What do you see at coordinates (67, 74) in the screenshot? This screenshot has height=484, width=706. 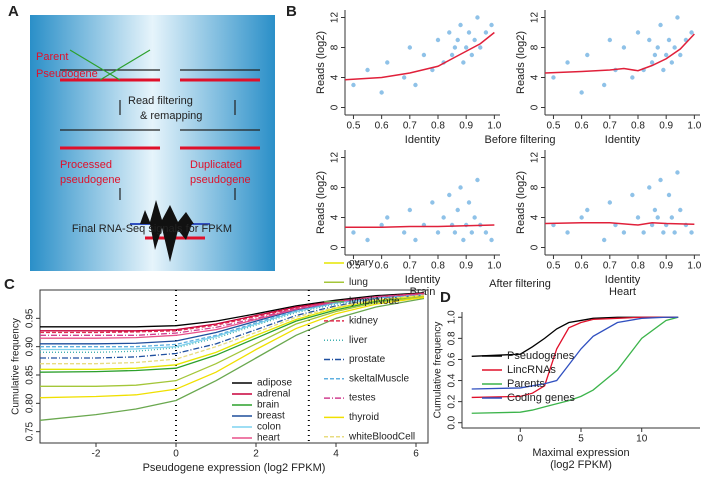 I see `parent-label: Pseudogene` at bounding box center [67, 74].